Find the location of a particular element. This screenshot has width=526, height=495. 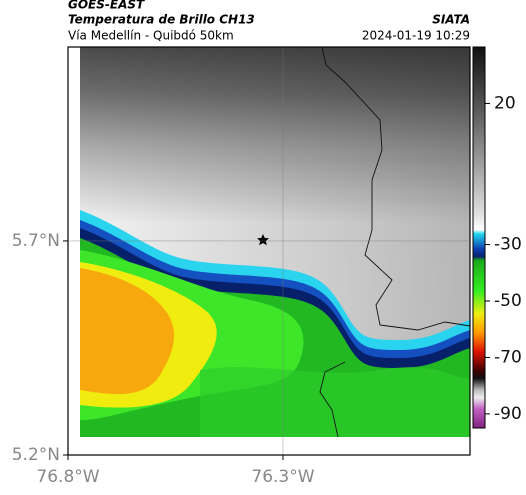

colorbar-tick-label: 20 is located at coordinates (505, 103).